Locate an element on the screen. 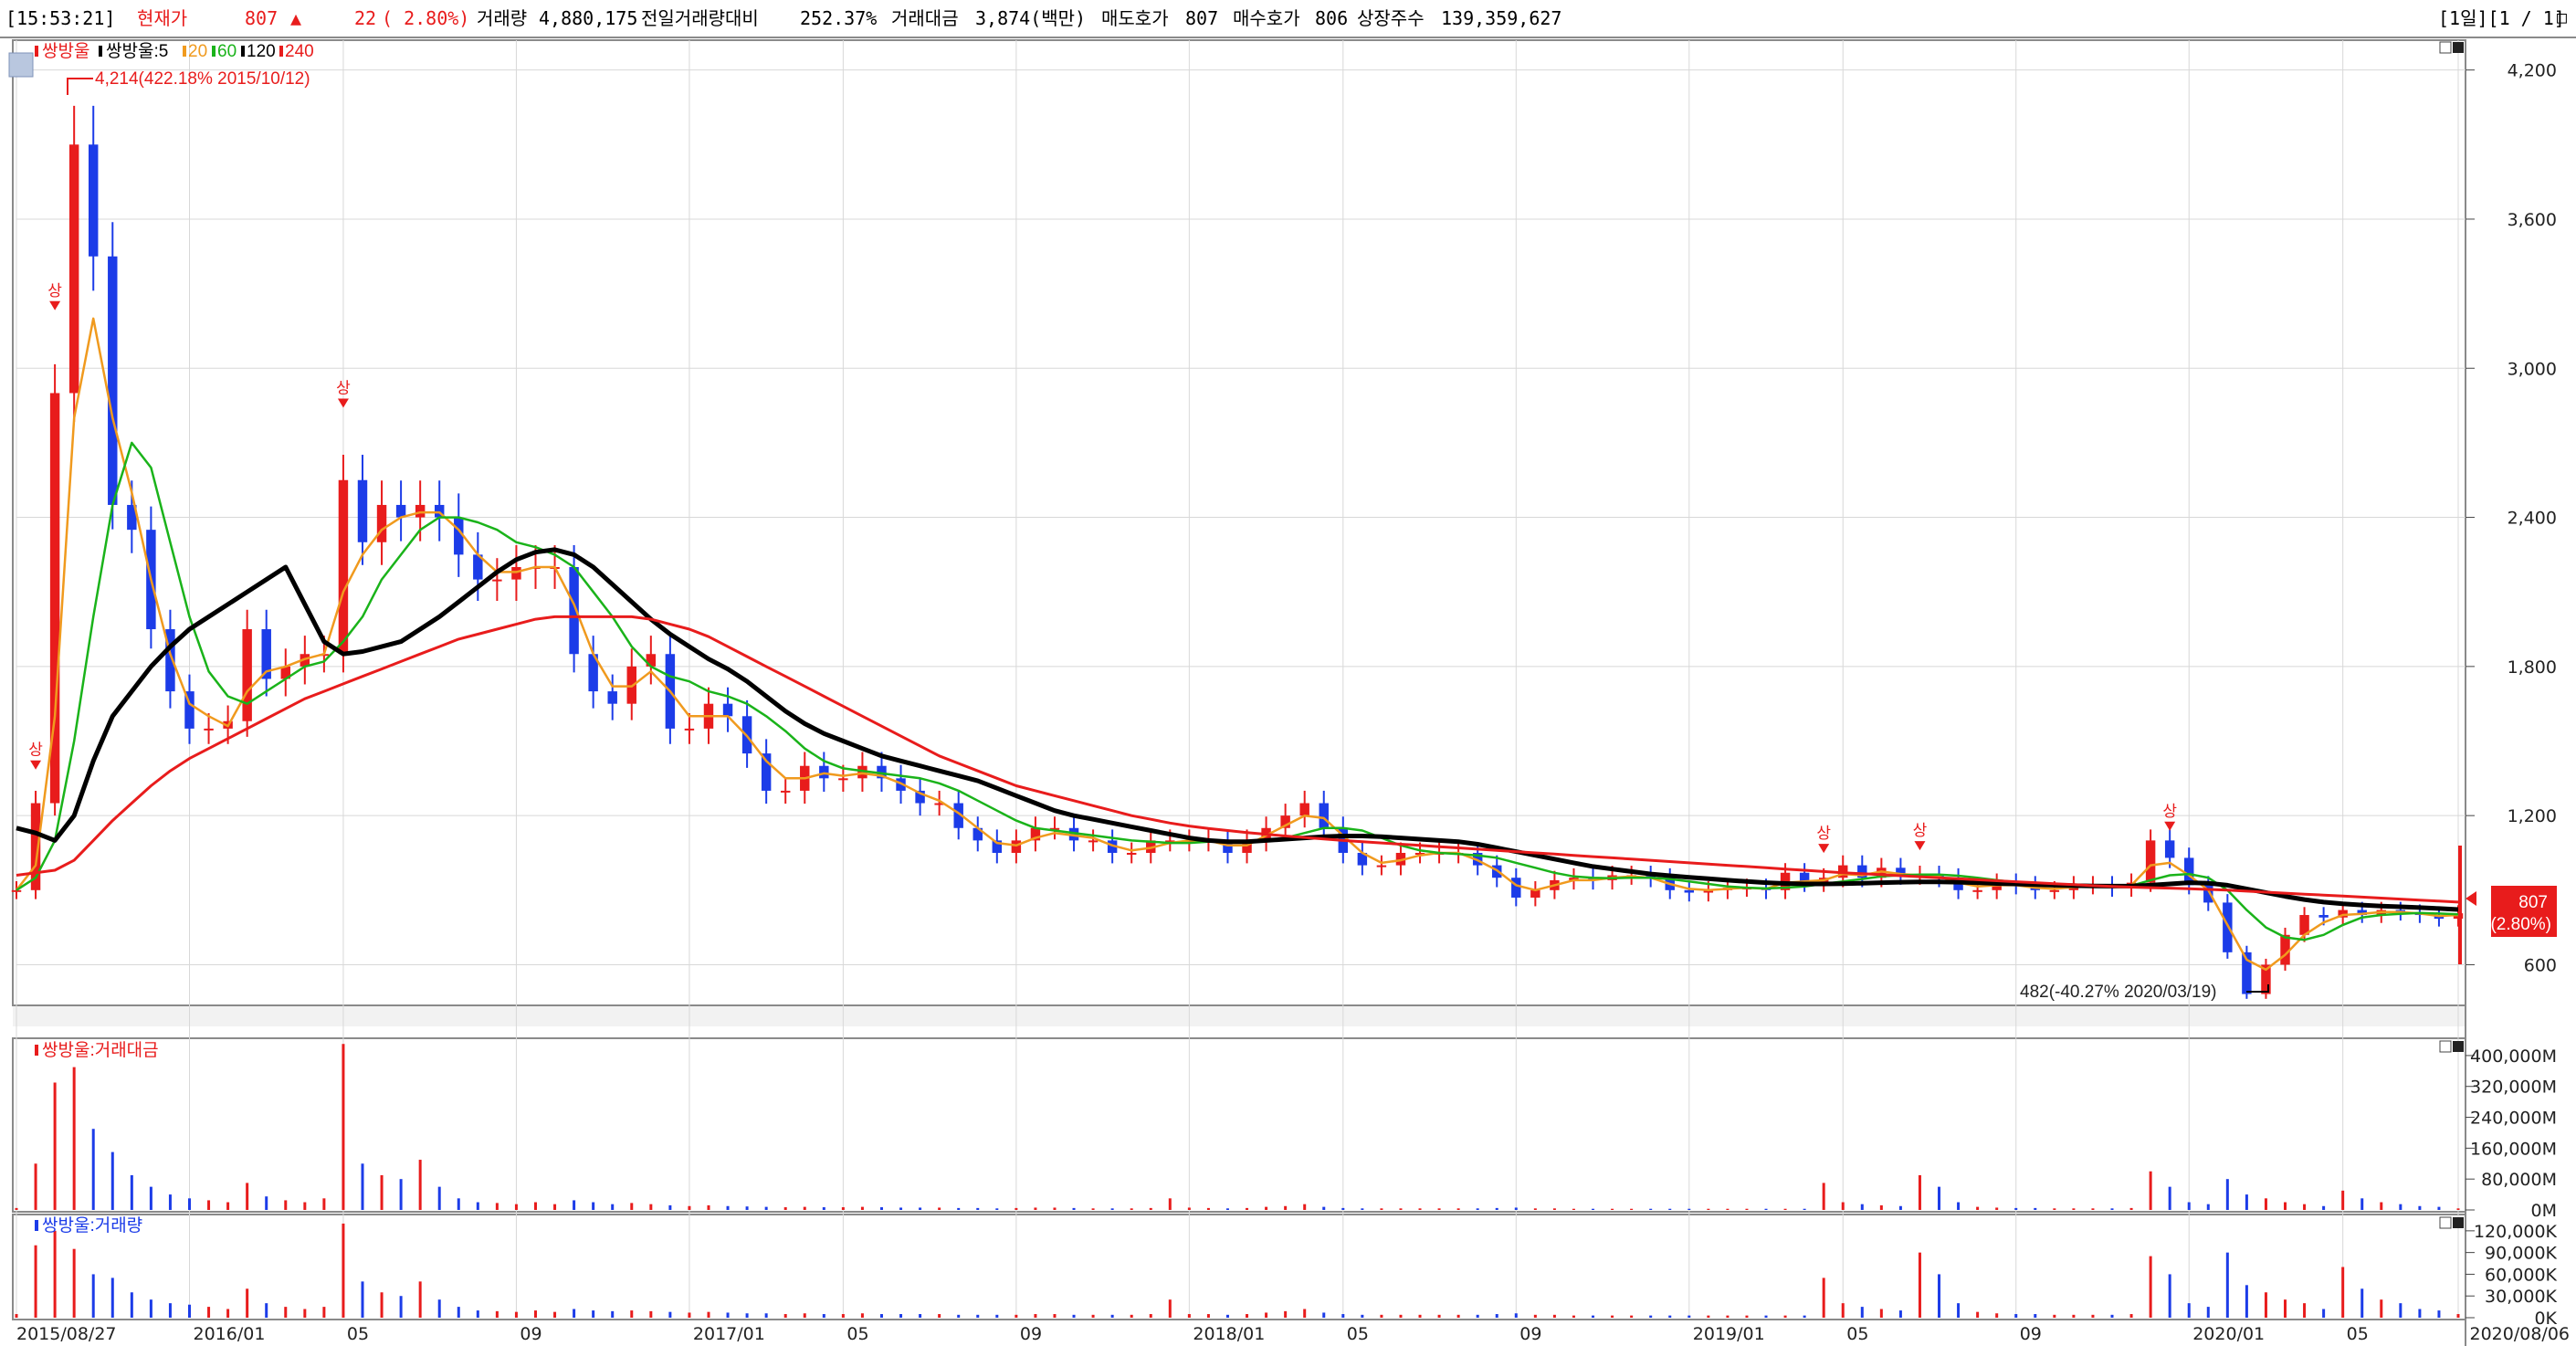 The width and height of the screenshot is (2576, 1346). header-current-price: 807 is located at coordinates (262, 18).